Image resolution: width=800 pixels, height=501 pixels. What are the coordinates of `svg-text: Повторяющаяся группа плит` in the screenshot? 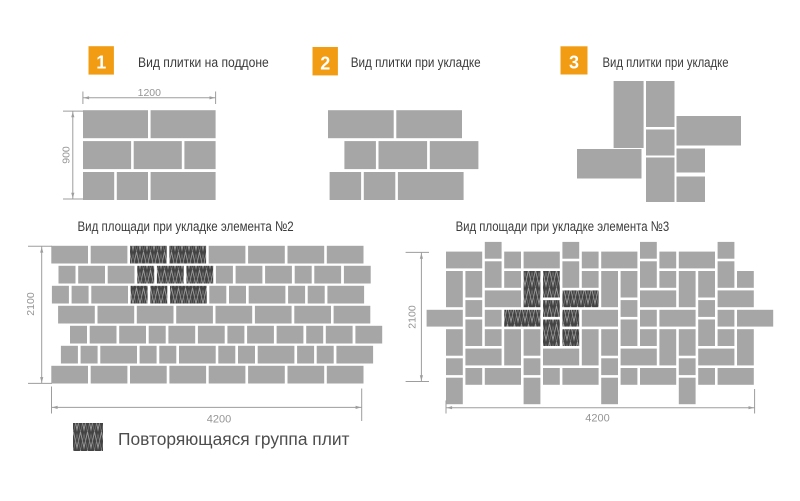 It's located at (234, 439).